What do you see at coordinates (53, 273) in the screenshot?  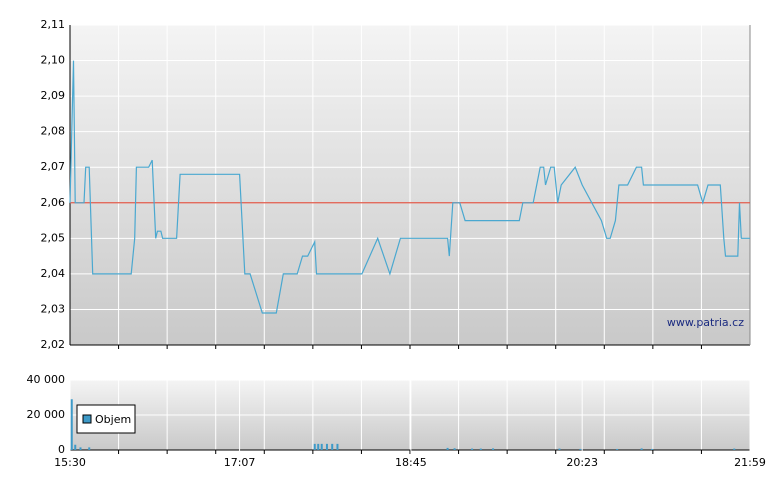 I see `y-tick-label: 2,04` at bounding box center [53, 273].